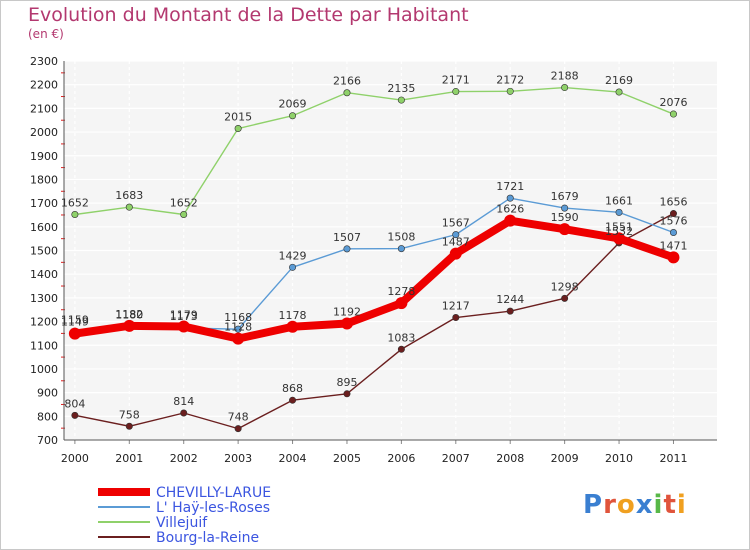  I want to click on y-tick-label-2100: 2100, so click(44, 108).